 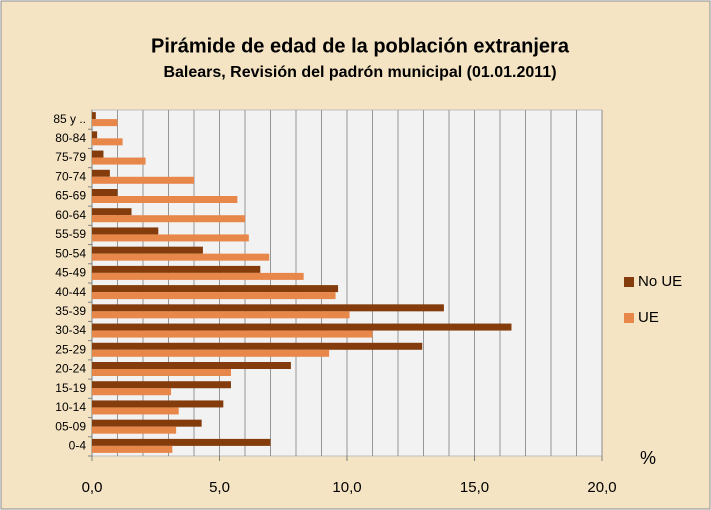 I want to click on y-tick-label: 50-54, so click(x=70, y=253).